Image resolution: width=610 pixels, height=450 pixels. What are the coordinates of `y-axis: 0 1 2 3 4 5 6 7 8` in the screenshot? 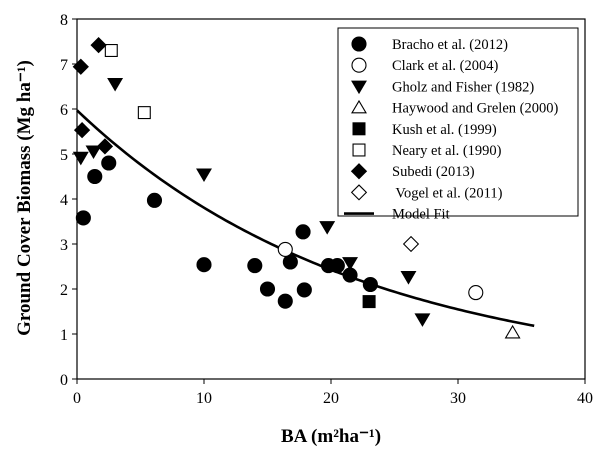 It's located at (68, 200).